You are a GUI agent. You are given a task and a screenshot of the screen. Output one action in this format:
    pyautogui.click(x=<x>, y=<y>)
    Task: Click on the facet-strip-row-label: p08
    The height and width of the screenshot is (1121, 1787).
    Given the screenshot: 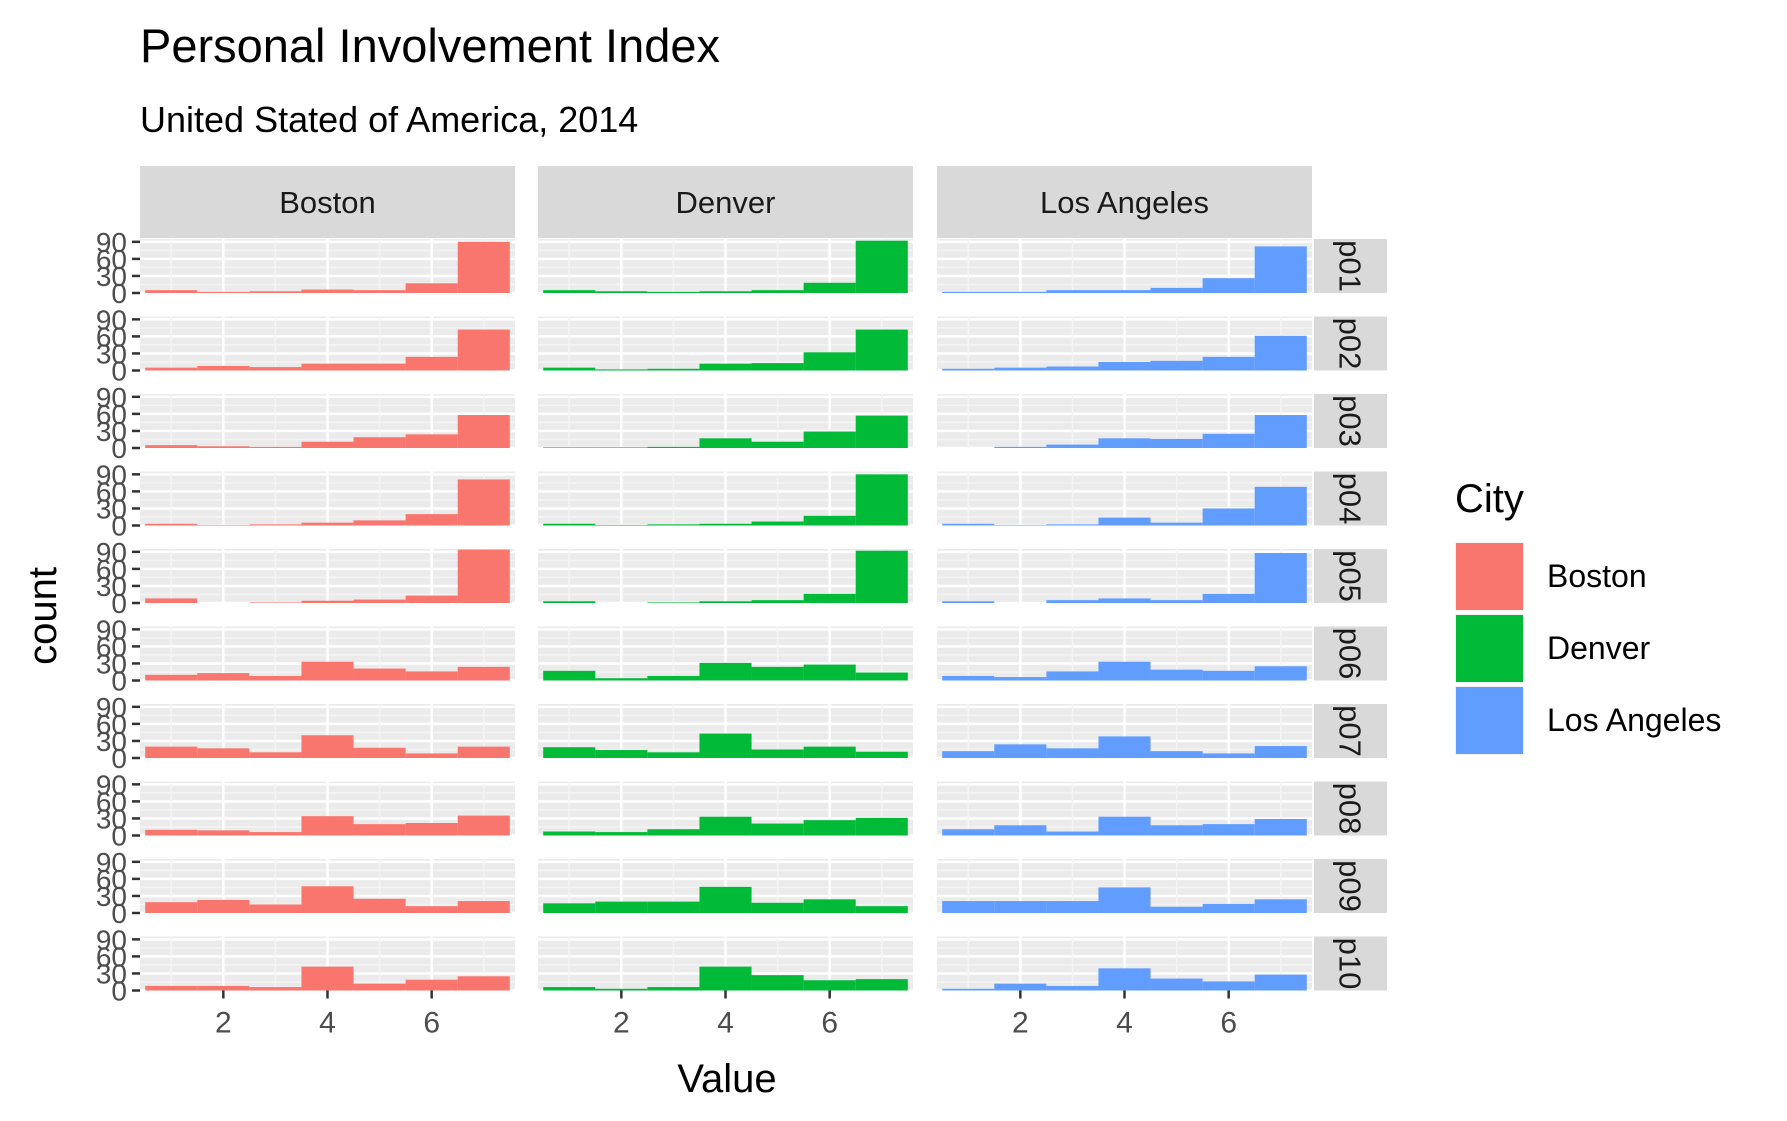 What is the action you would take?
    pyautogui.click(x=1350, y=809)
    